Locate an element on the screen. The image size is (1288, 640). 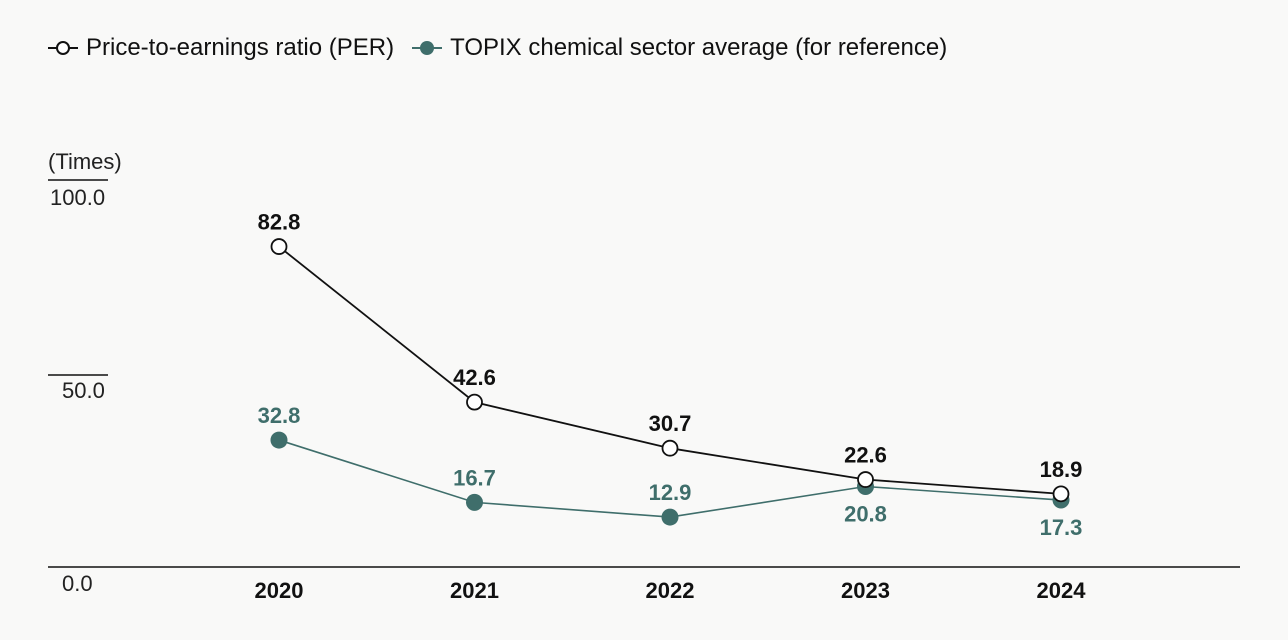
per-data-label-2021: 42.6 is located at coordinates (474, 377).